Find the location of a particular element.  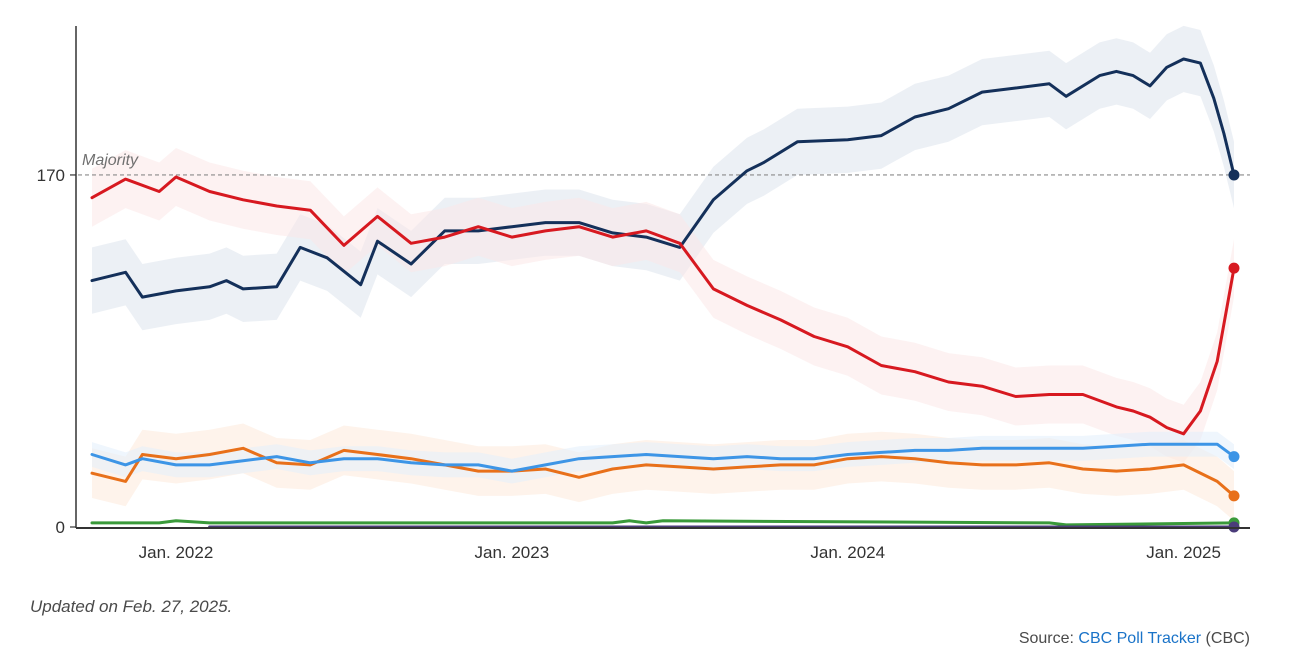

liberal-end-dot is located at coordinates (1234, 268).